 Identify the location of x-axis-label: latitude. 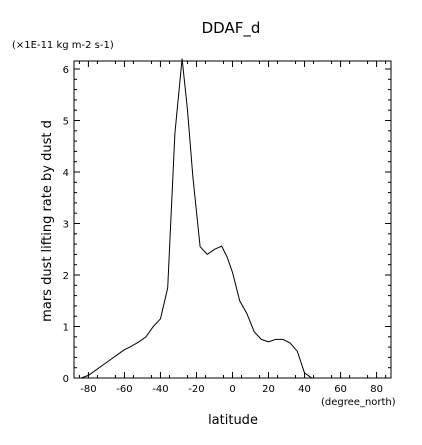
(233, 420).